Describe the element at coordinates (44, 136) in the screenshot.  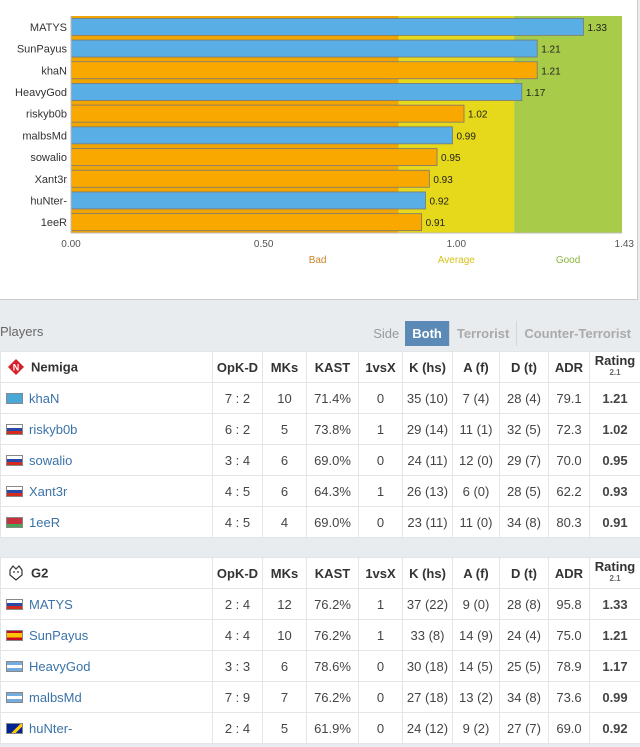
I see `bar-category-label: malbsMd` at that location.